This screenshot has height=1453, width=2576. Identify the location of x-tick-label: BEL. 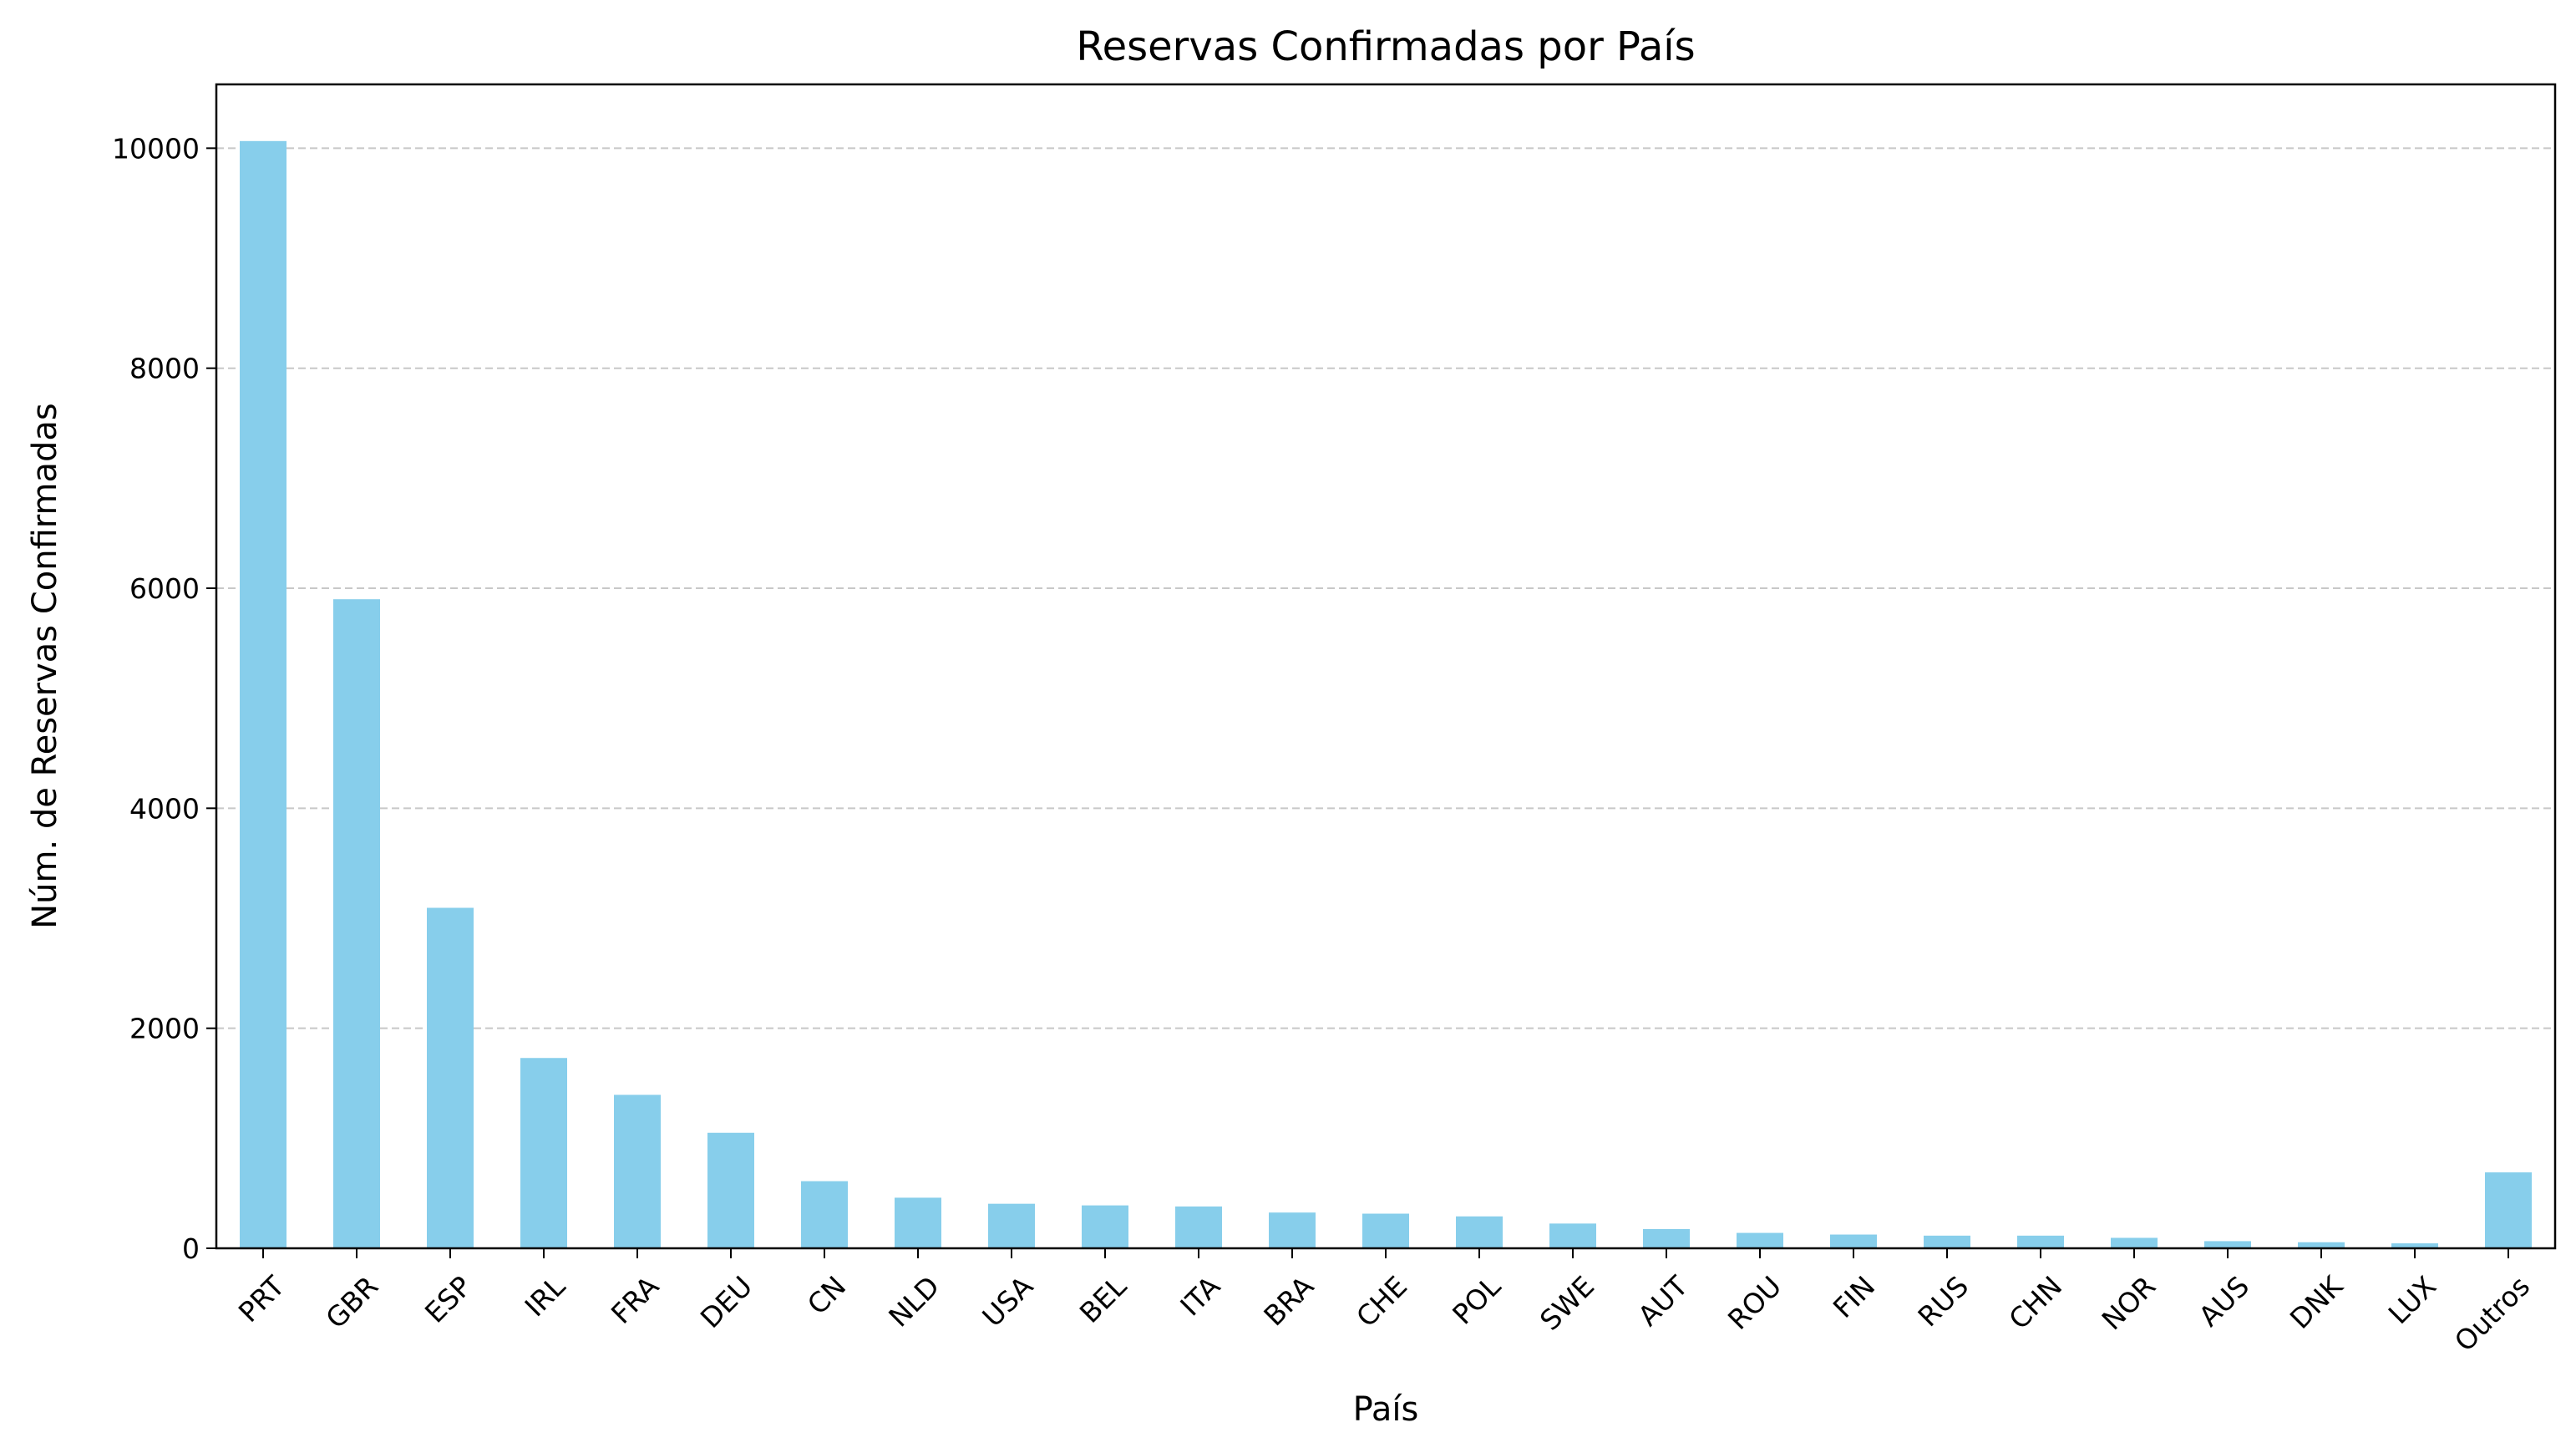
(1103, 1299).